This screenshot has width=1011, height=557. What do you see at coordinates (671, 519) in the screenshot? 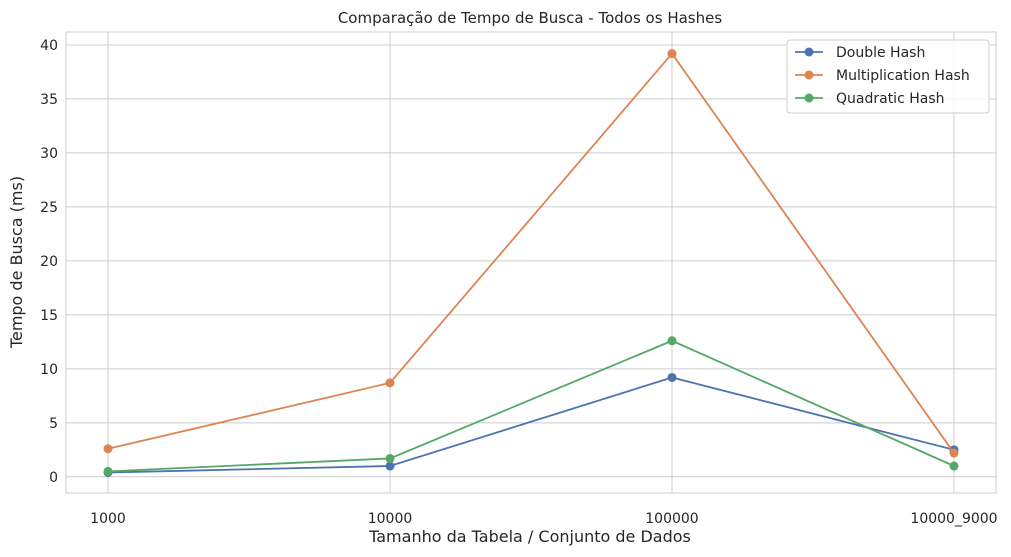
I see `x-tick-label: 100000` at bounding box center [671, 519].